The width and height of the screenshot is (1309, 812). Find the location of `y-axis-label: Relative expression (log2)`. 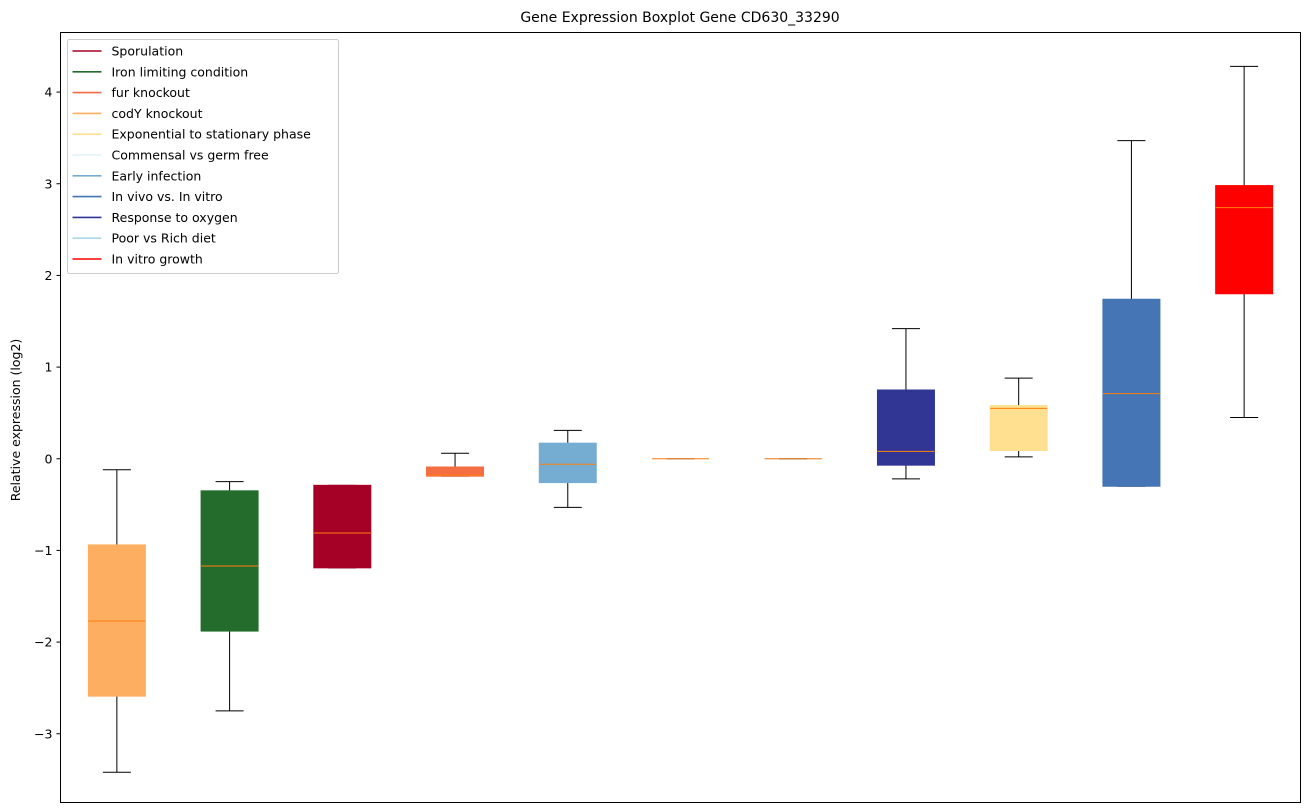

y-axis-label: Relative expression (log2) is located at coordinates (15, 420).